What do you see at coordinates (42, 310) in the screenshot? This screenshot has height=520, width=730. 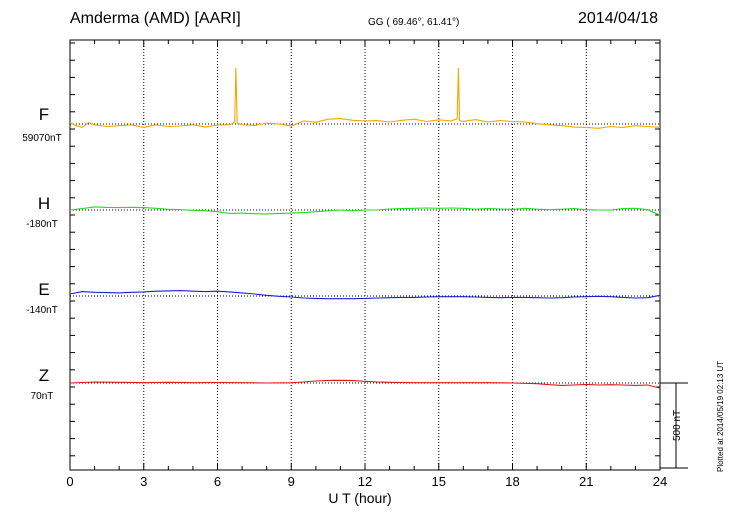 I see `channel-e-baseline: -140nT` at bounding box center [42, 310].